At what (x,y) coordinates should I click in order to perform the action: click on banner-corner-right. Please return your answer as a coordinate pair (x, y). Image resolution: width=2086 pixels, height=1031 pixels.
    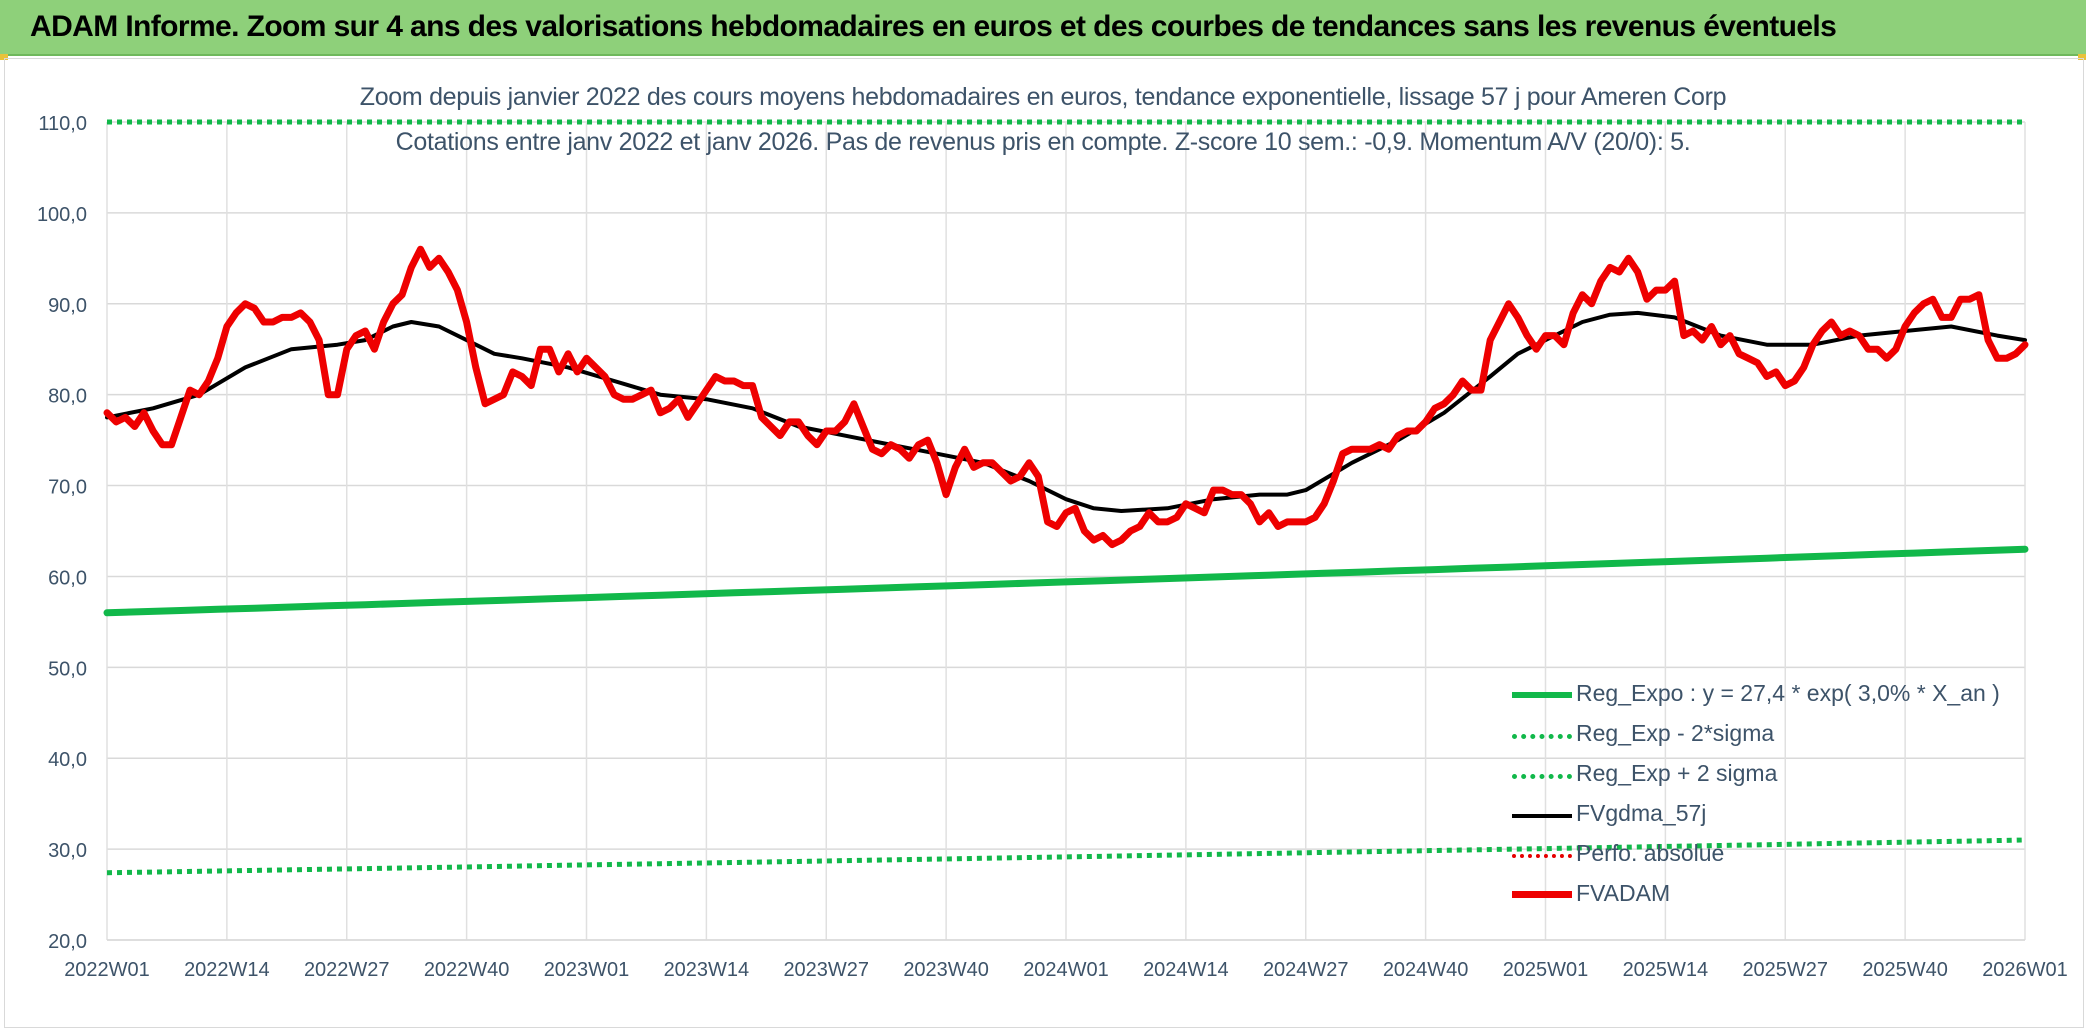
    Looking at the image, I should click on (2082, 57).